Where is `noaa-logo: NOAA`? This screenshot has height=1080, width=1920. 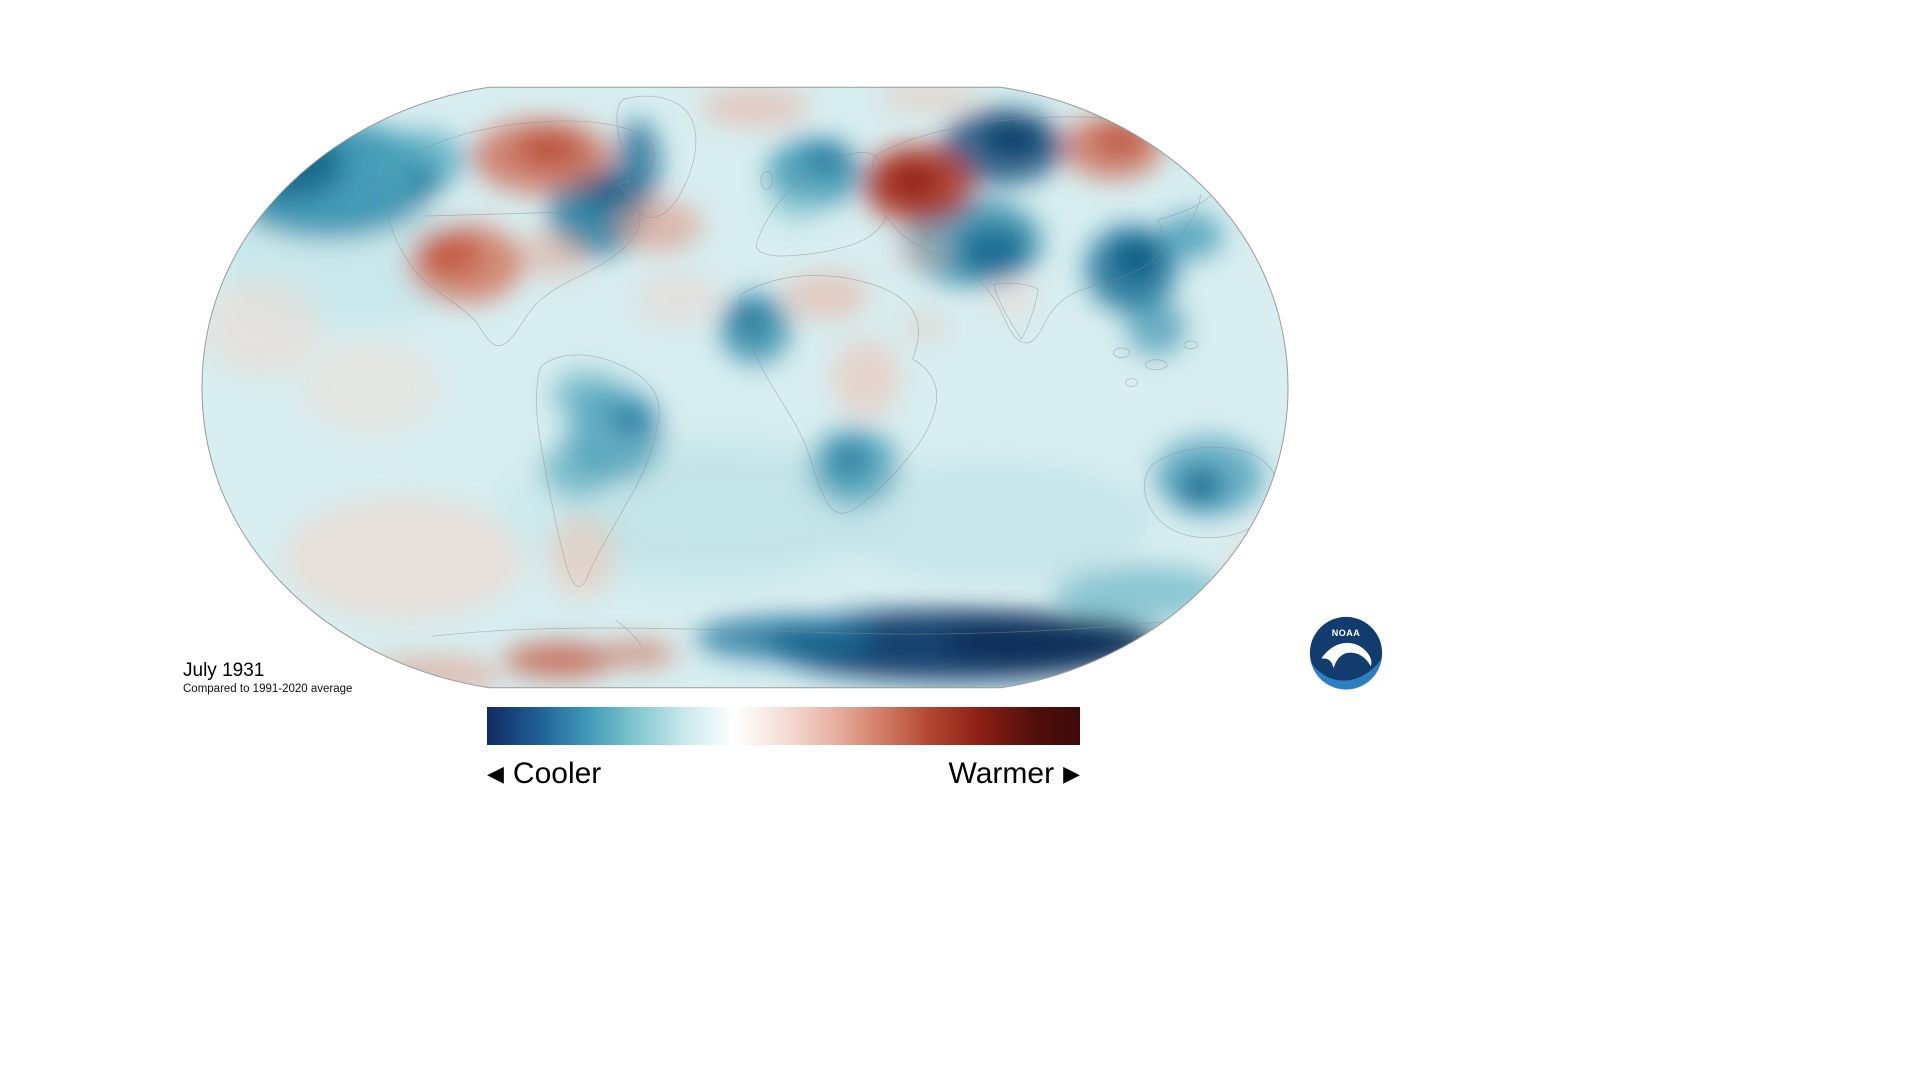 noaa-logo: NOAA is located at coordinates (1346, 653).